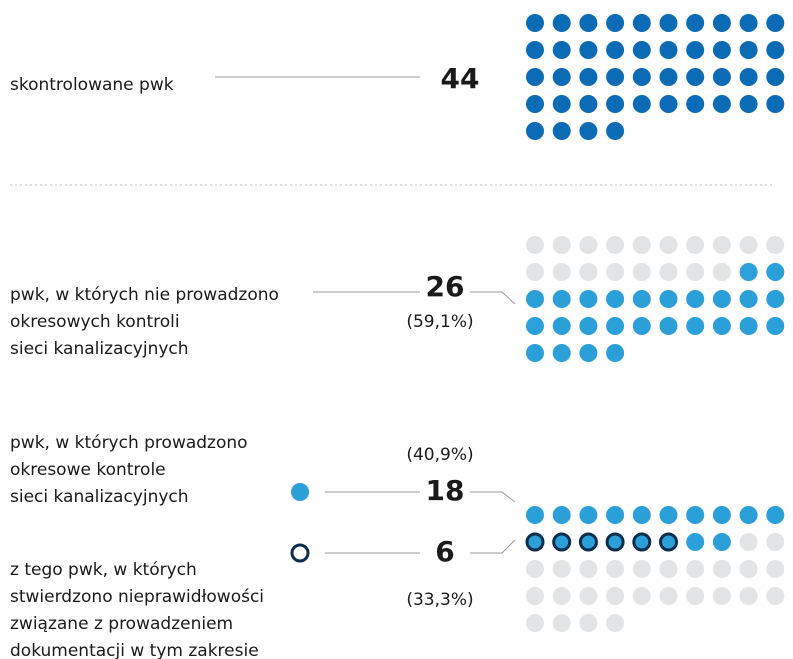 The height and width of the screenshot is (659, 793). What do you see at coordinates (420, 546) in the screenshot?
I see `connector` at bounding box center [420, 546].